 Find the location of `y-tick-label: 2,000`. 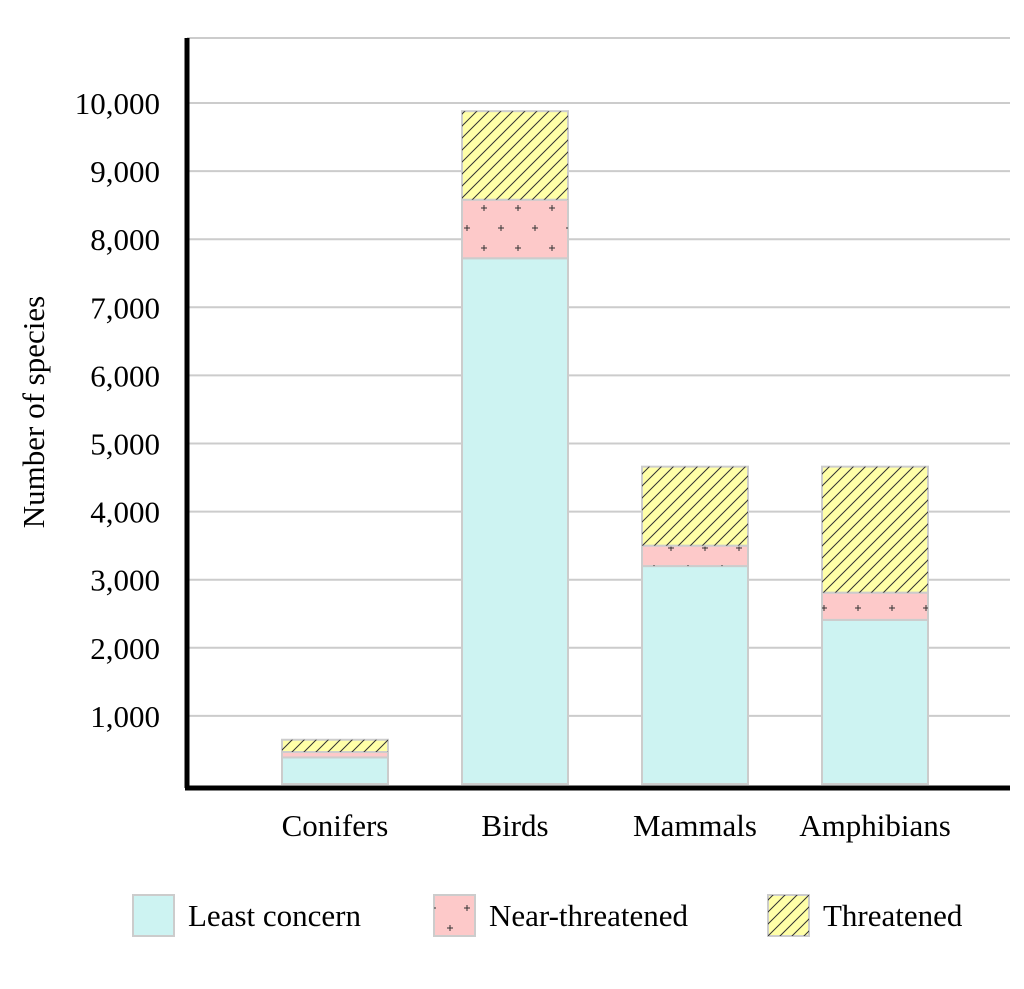

y-tick-label: 2,000 is located at coordinates (125, 648).